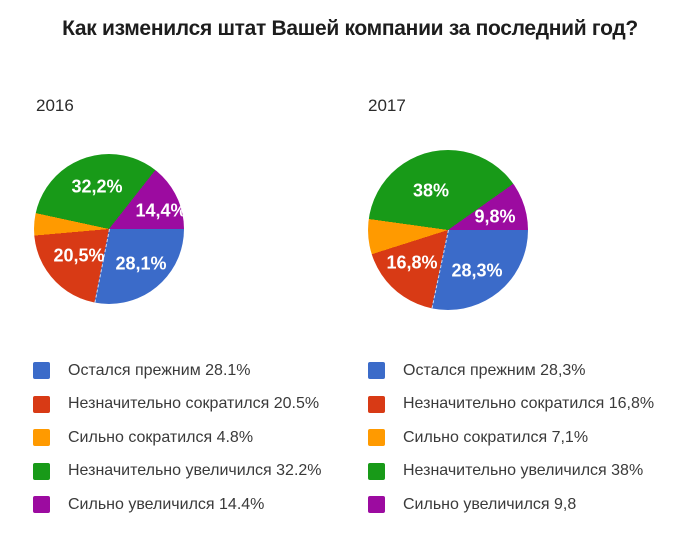 Image resolution: width=700 pixels, height=548 pixels. I want to click on legend-item-slight-increase: Незначительно увеличился 38%, so click(533, 471).